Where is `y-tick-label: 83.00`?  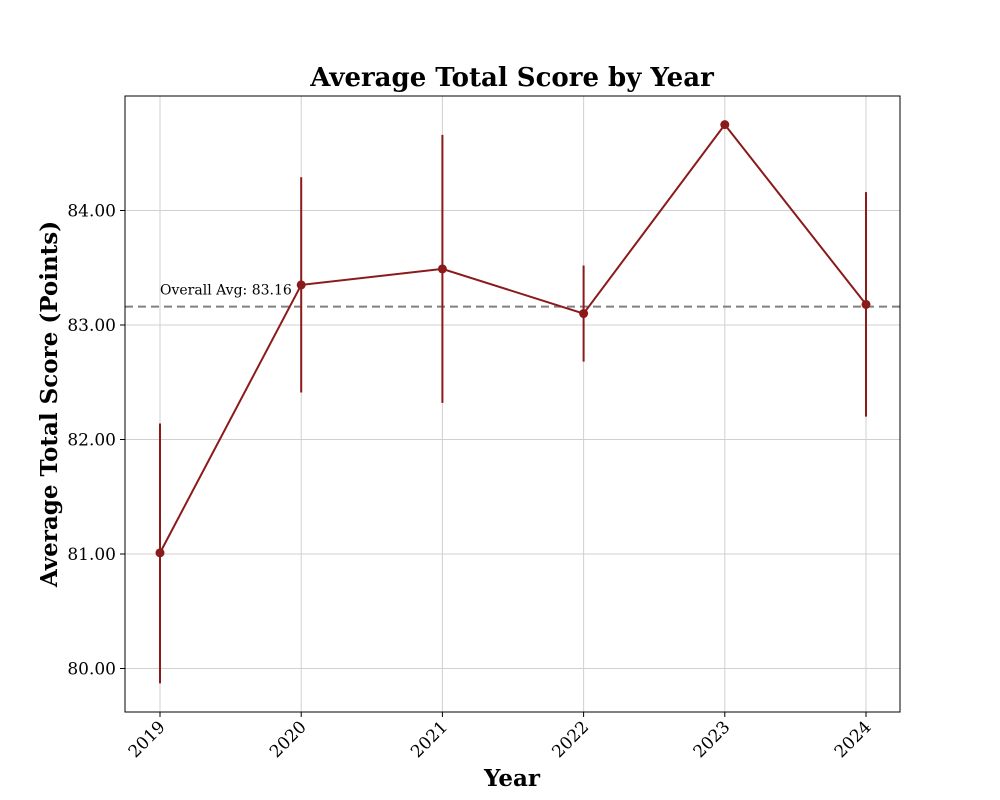
y-tick-label: 83.00 is located at coordinates (91, 326).